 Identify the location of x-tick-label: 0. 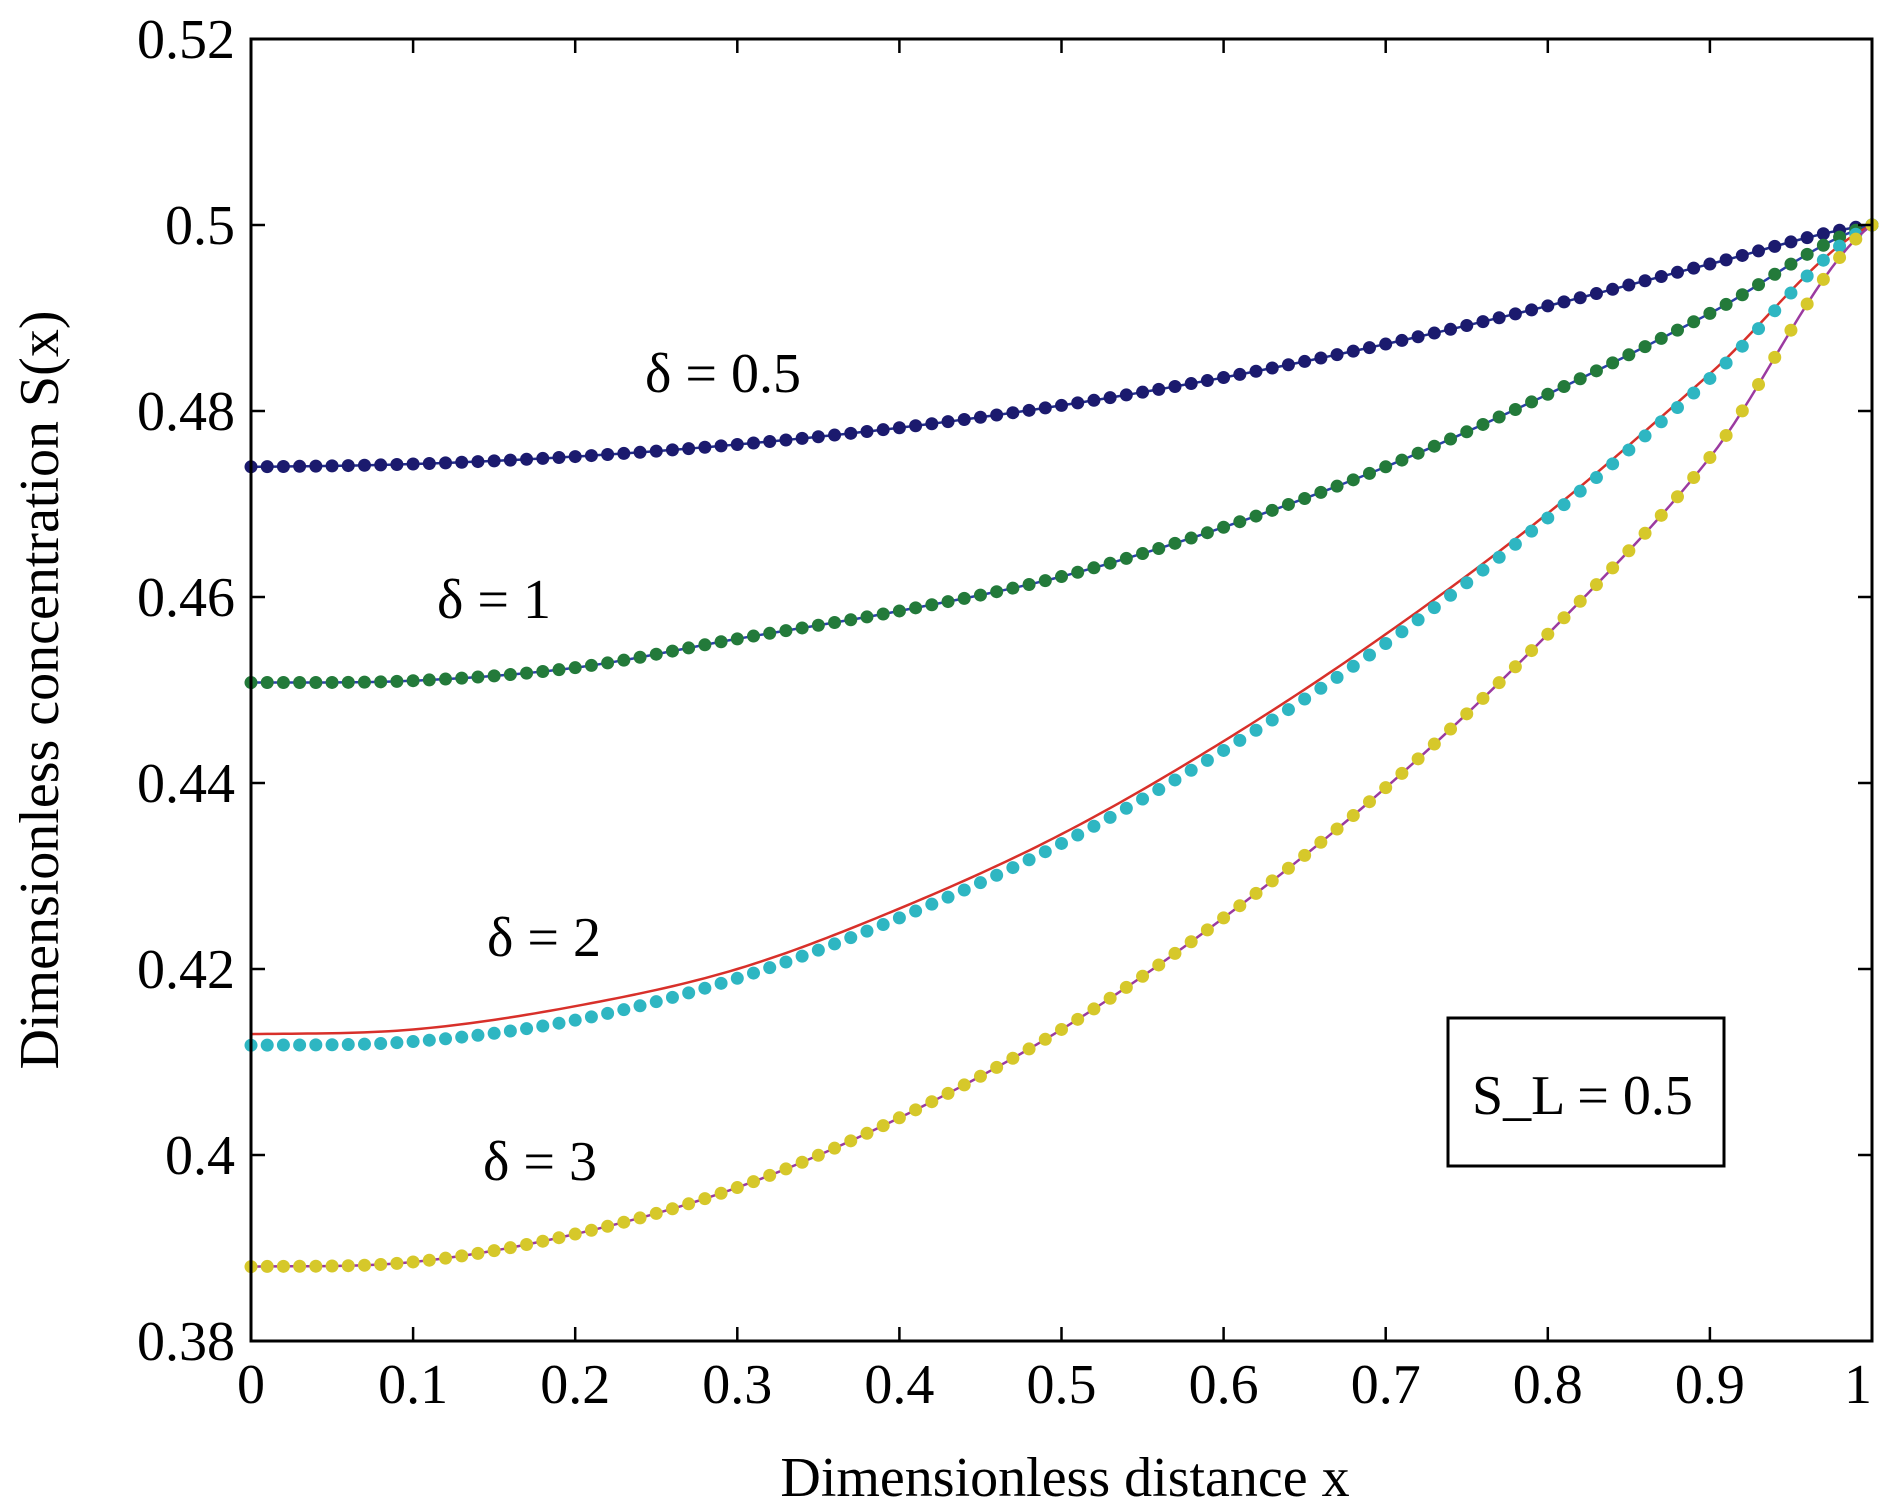
(251, 1385).